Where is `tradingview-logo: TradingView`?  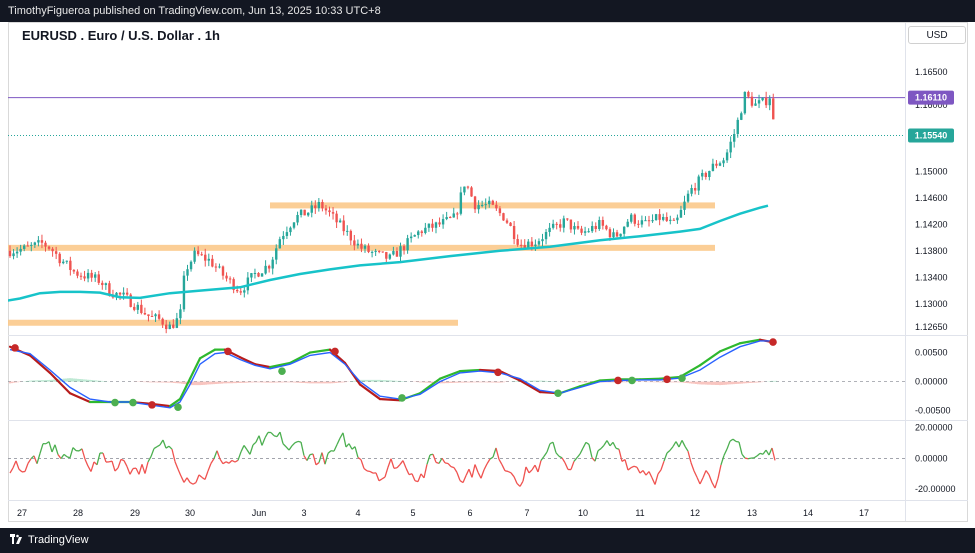 tradingview-logo: TradingView is located at coordinates (49, 540).